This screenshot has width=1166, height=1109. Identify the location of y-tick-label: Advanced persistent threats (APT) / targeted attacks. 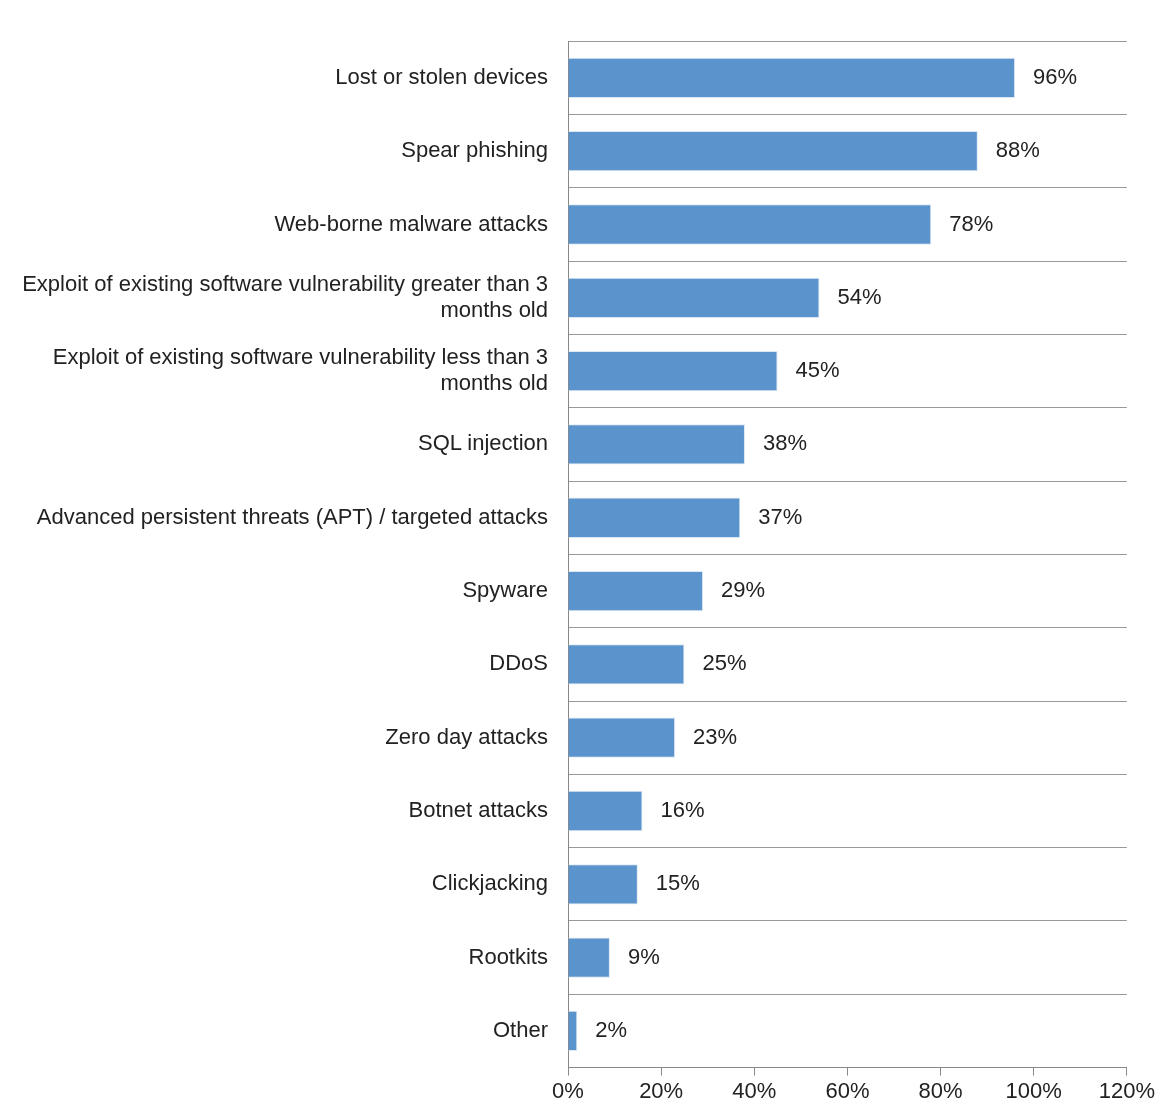
(292, 516).